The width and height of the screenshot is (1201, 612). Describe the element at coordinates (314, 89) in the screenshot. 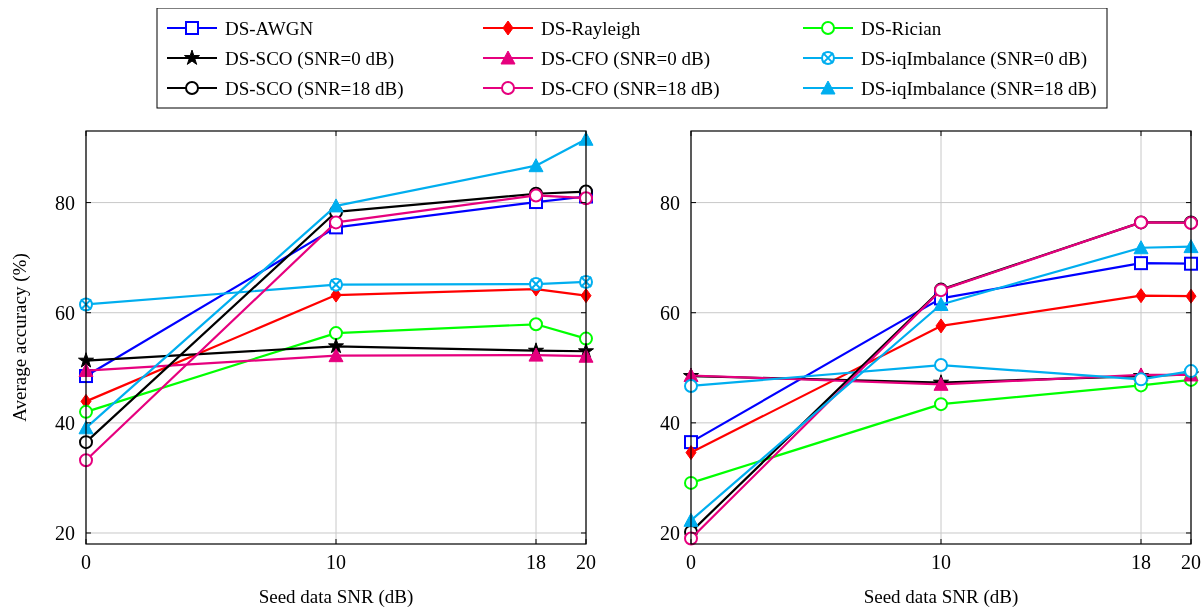

I see `legend-label: DS-SCO (SNR=18 dB)` at that location.